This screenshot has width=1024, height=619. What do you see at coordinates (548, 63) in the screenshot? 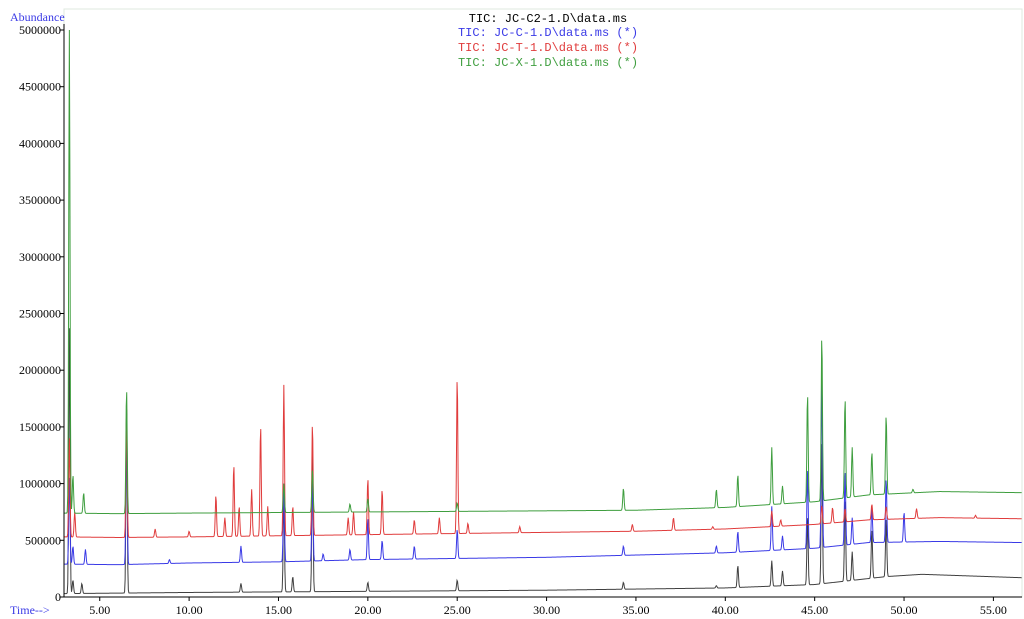
I see `legend-series-4: TIC: JC-X-1.D\data.ms (*)` at bounding box center [548, 63].